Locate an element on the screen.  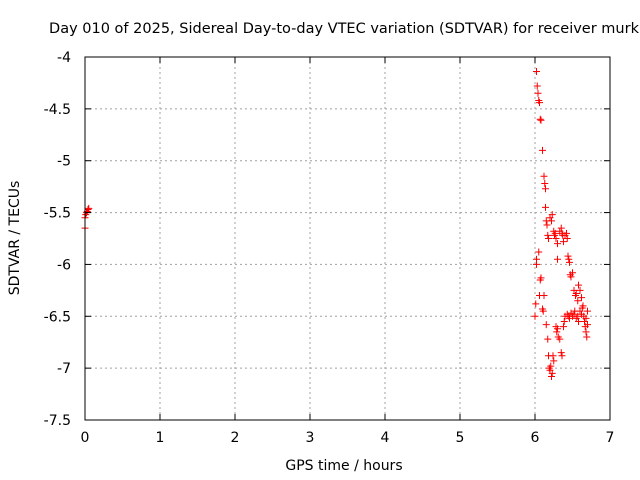
x-tick-label-6: 6 is located at coordinates (535, 438).